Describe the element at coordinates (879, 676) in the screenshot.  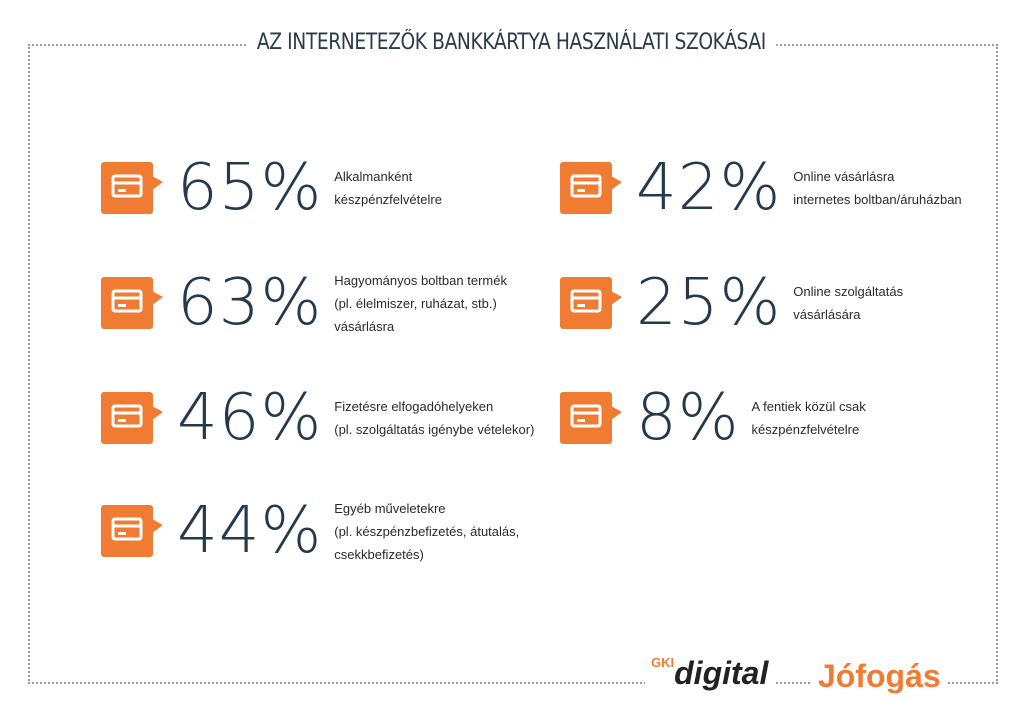
I see `logo-jofogas: Jófogás` at that location.